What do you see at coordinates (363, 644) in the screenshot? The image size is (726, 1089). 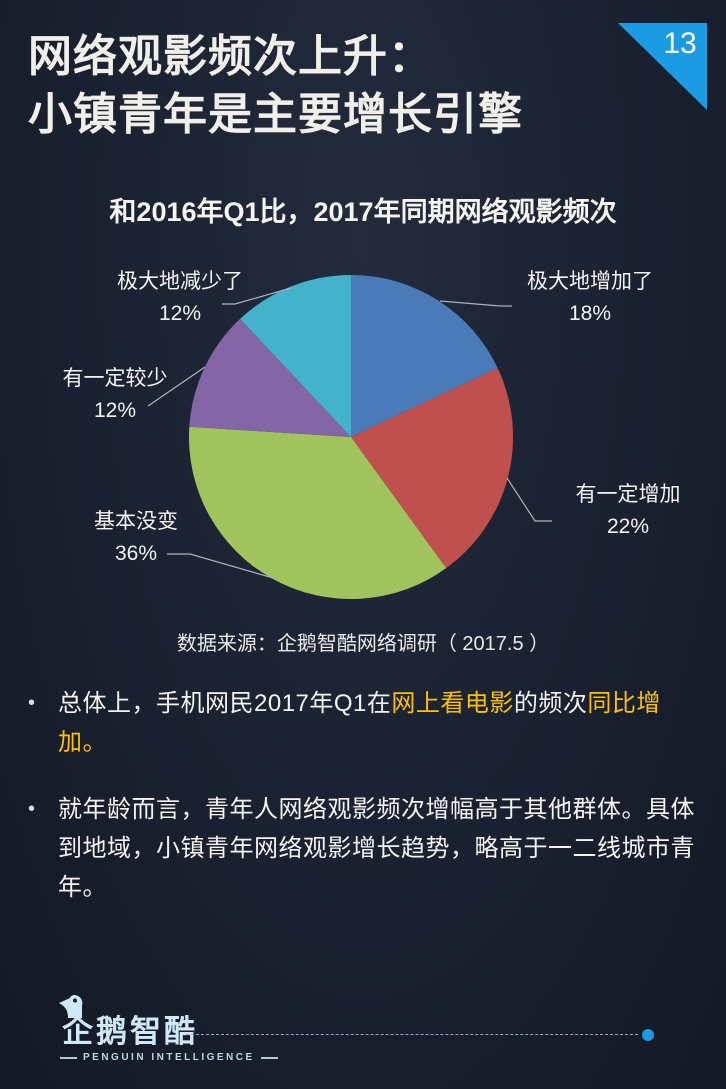 I see `data-source-note: 数据来源：企鹅智酷网络调研（ 2017.5 ）` at bounding box center [363, 644].